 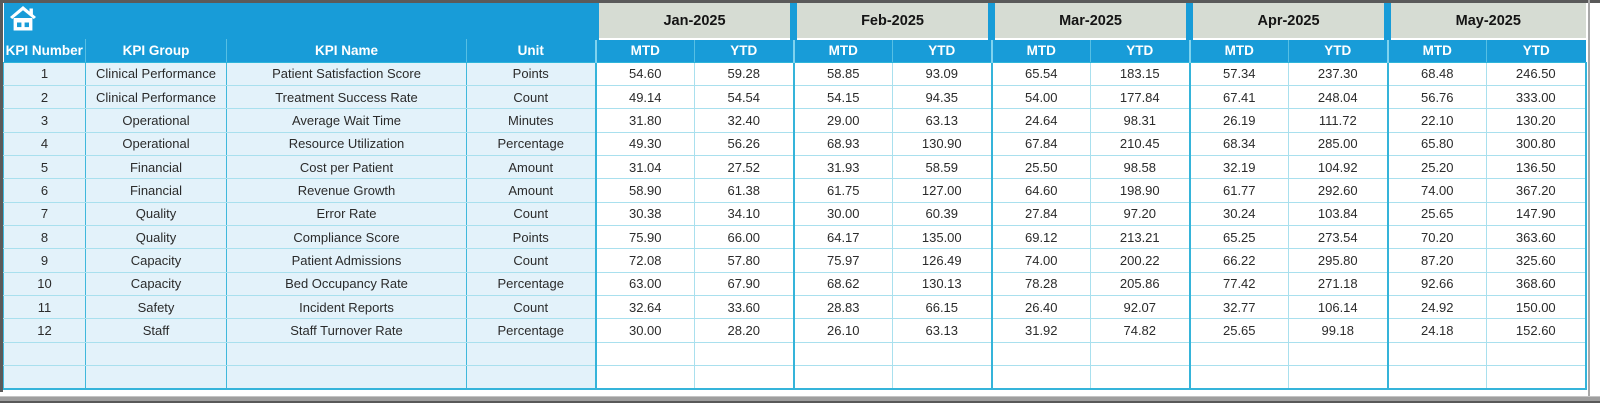 I want to click on value-cell: 58.85, so click(x=843, y=74).